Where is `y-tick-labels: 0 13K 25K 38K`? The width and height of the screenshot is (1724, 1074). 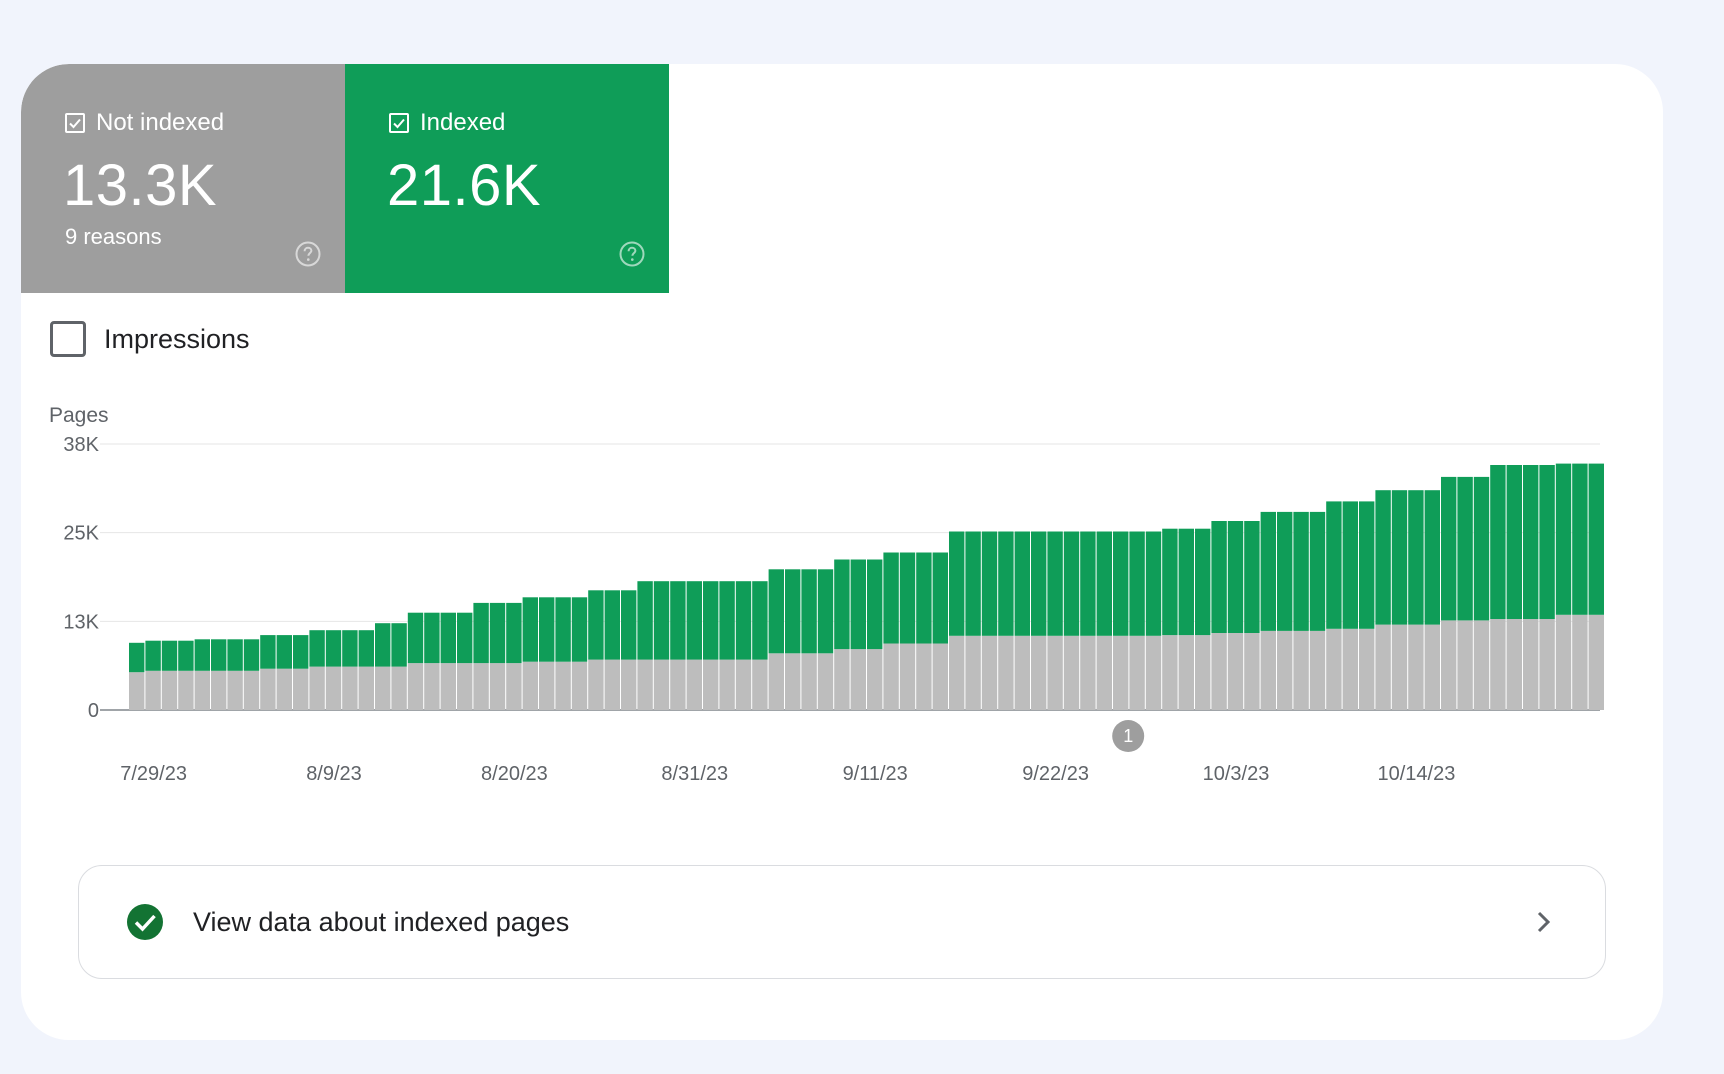
y-tick-labels: 0 13K 25K 38K is located at coordinates (81, 578).